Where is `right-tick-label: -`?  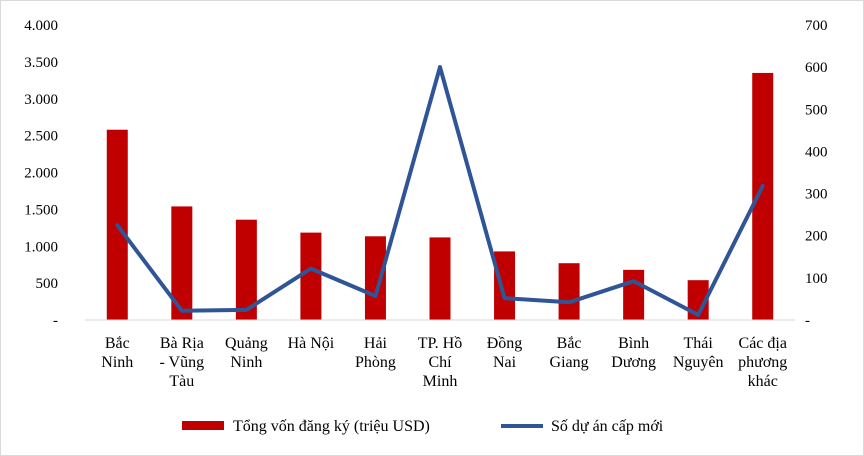
right-tick-label: - is located at coordinates (807, 321).